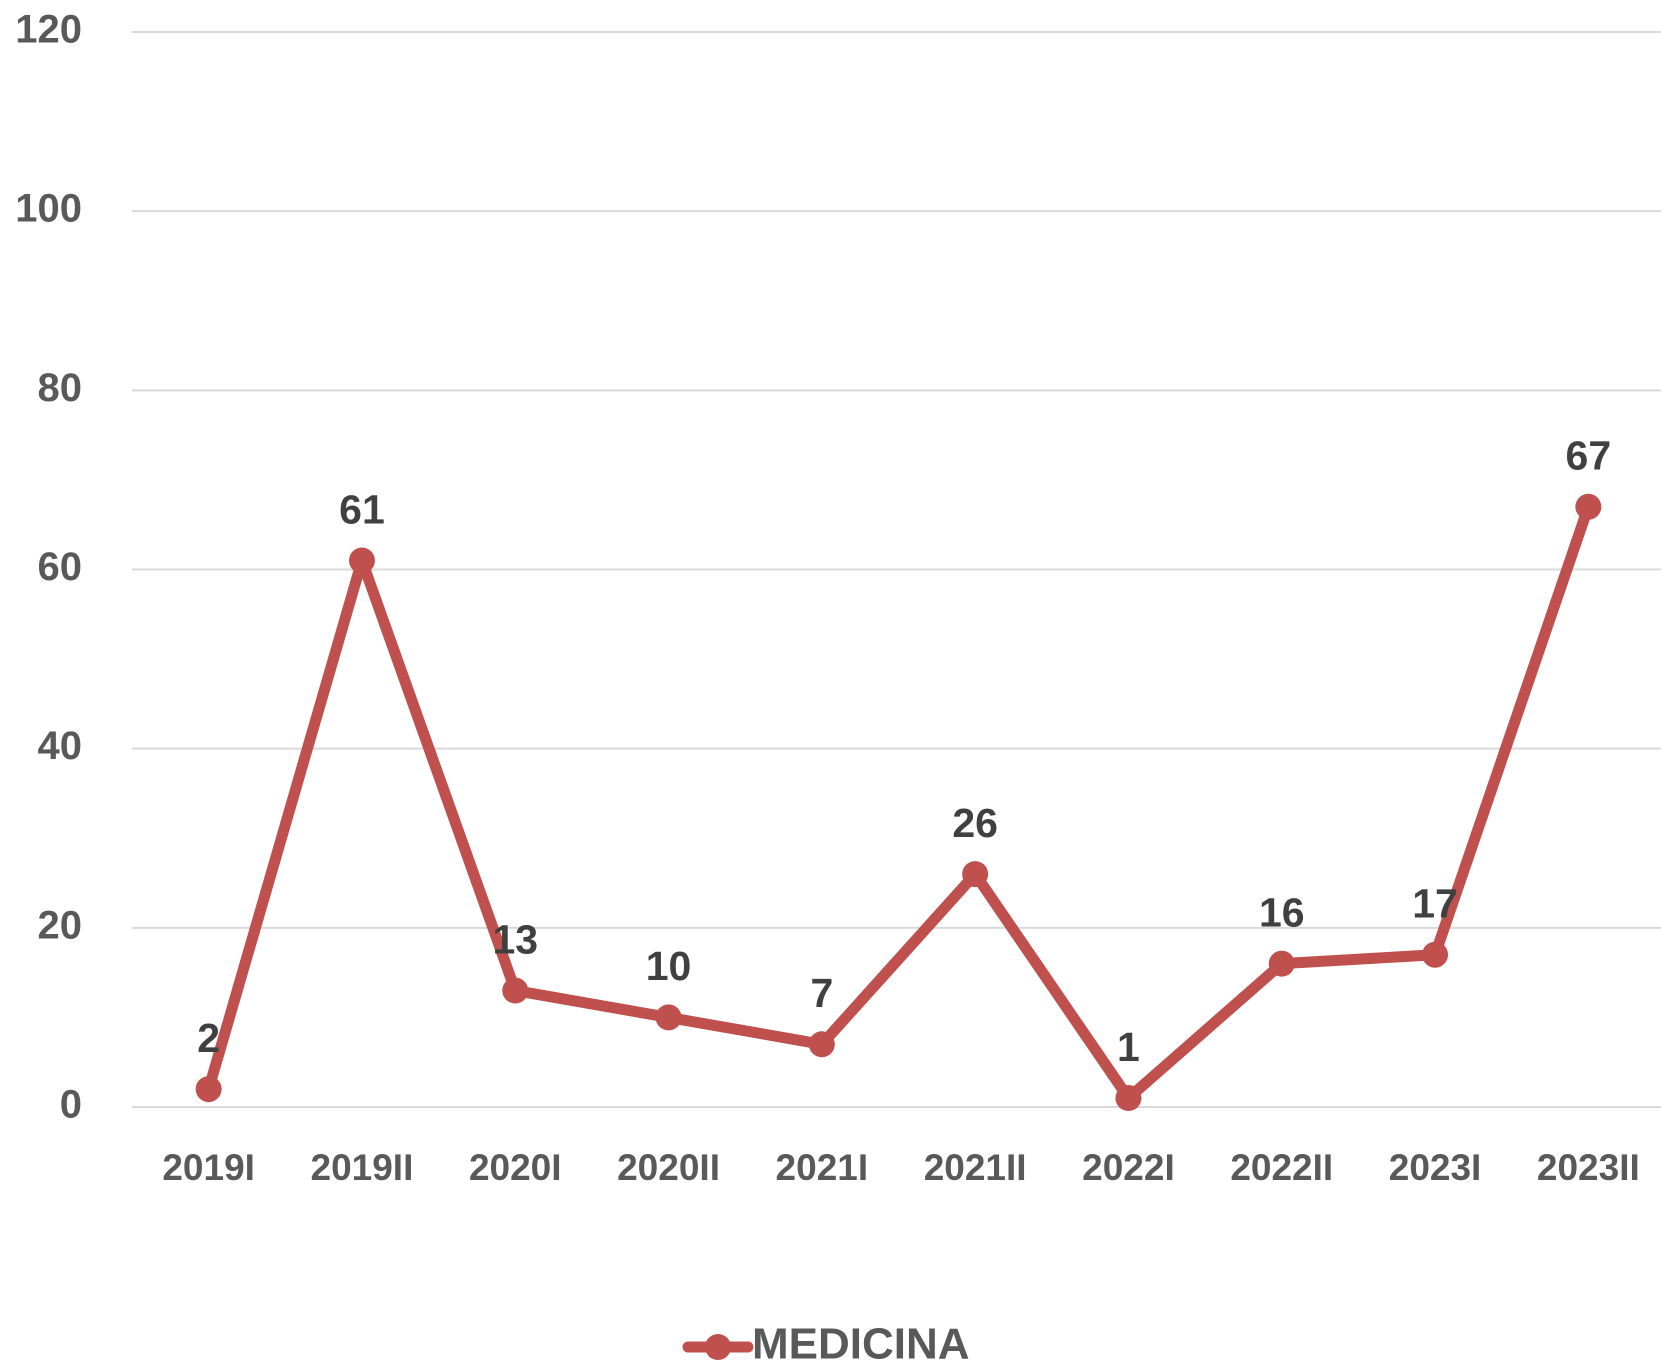 The image size is (1661, 1369). What do you see at coordinates (60, 746) in the screenshot?
I see `y-tick-label: 40` at bounding box center [60, 746].